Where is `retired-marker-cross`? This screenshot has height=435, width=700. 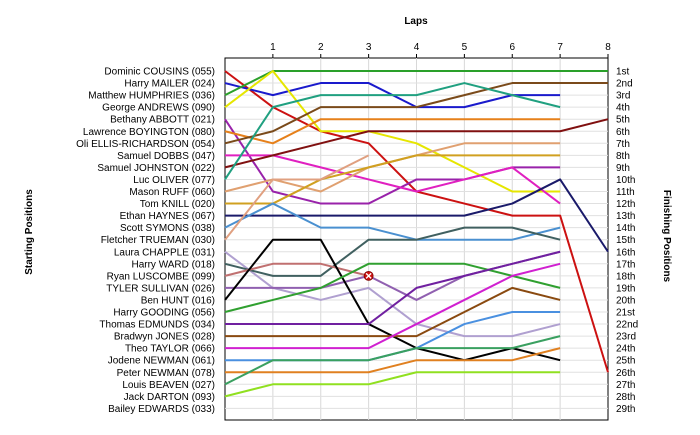 retired-marker-cross is located at coordinates (368, 275).